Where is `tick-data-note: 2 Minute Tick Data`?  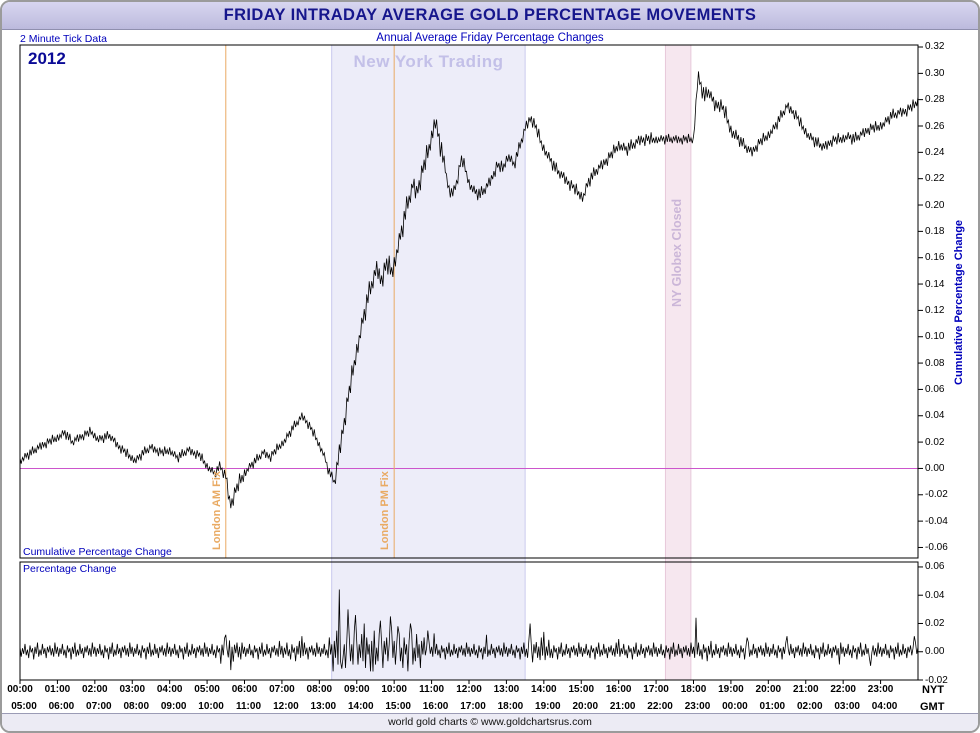
tick-data-note: 2 Minute Tick Data is located at coordinates (63, 39).